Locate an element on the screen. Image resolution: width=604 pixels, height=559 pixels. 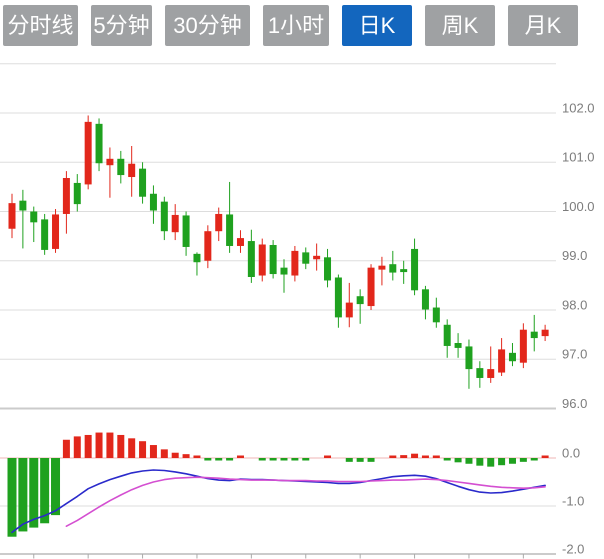
y-axis-label: 100.0 is located at coordinates (578, 206).